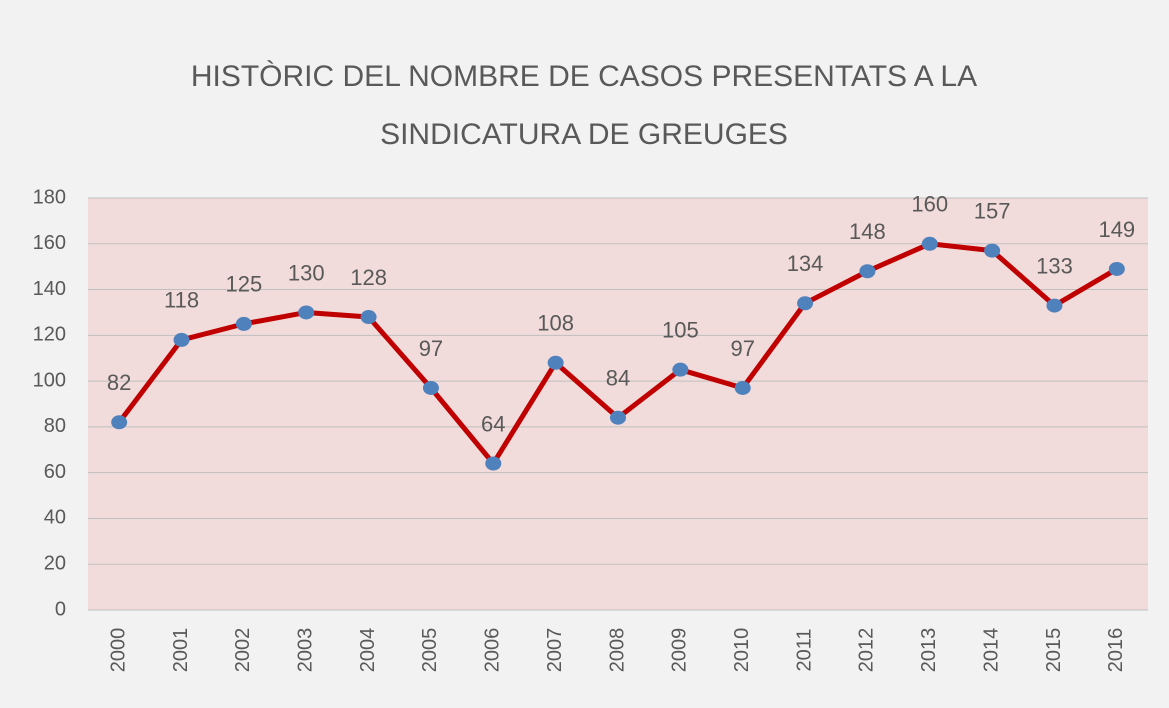 The image size is (1169, 708). I want to click on x-tick-label: 2013, so click(929, 650).